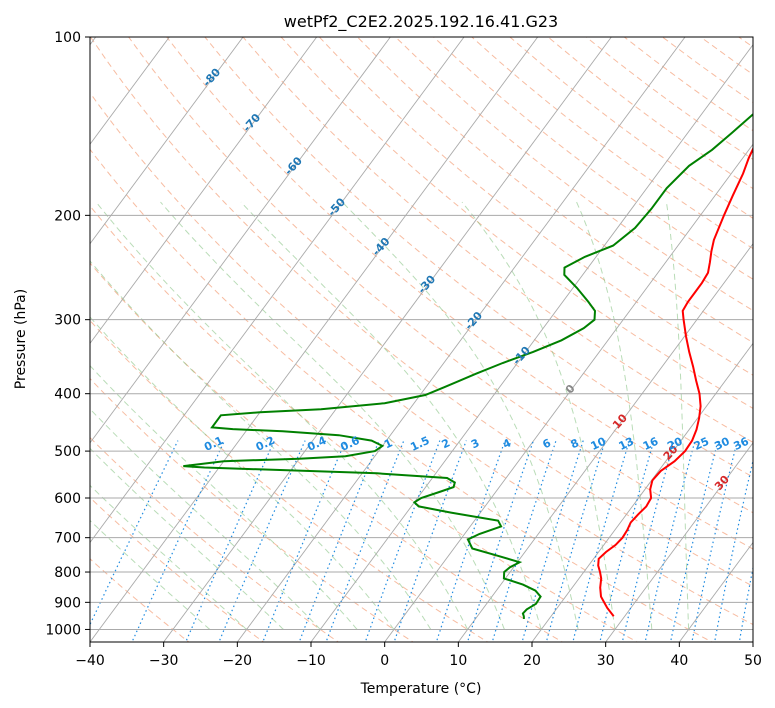 Image resolution: width=775 pixels, height=708 pixels. I want to click on mixing-ratio-label: 13, so click(626, 444).